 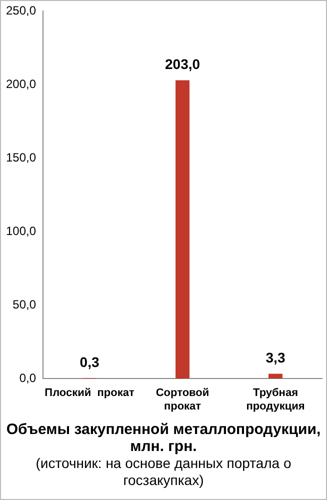 What do you see at coordinates (21, 83) in the screenshot?
I see `y-tick-label: 200,0` at bounding box center [21, 83].